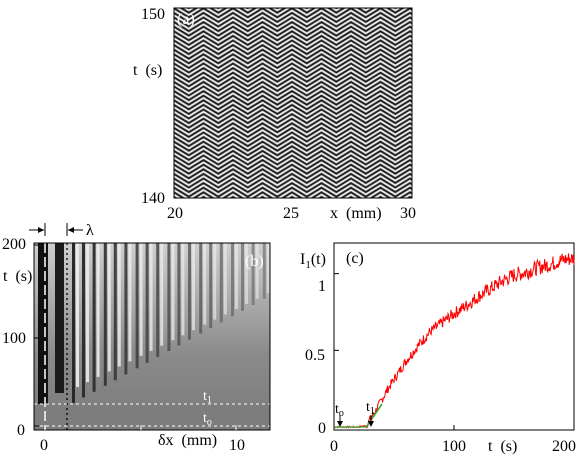  What do you see at coordinates (41, 230) in the screenshot?
I see `lambda-arrowhead-left` at bounding box center [41, 230].